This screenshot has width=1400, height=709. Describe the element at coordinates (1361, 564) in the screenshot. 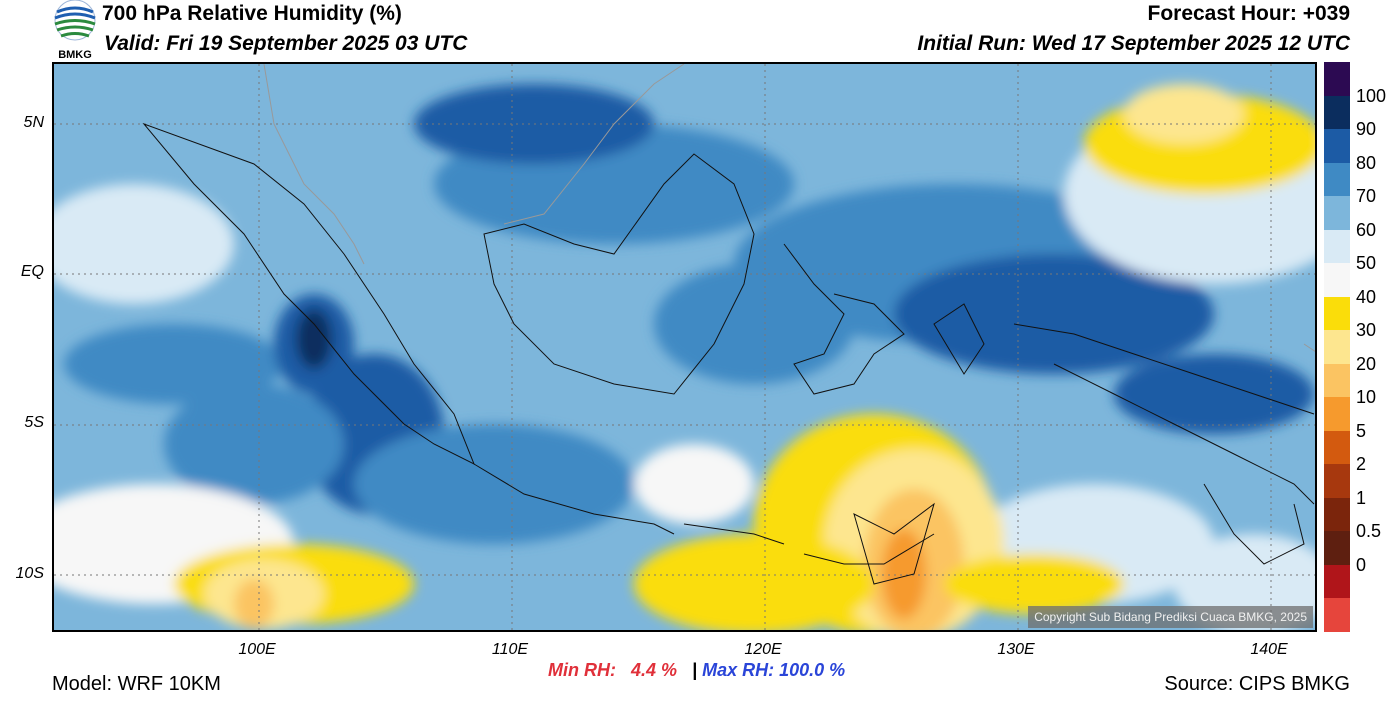

I see `colorbar-label: 0` at that location.